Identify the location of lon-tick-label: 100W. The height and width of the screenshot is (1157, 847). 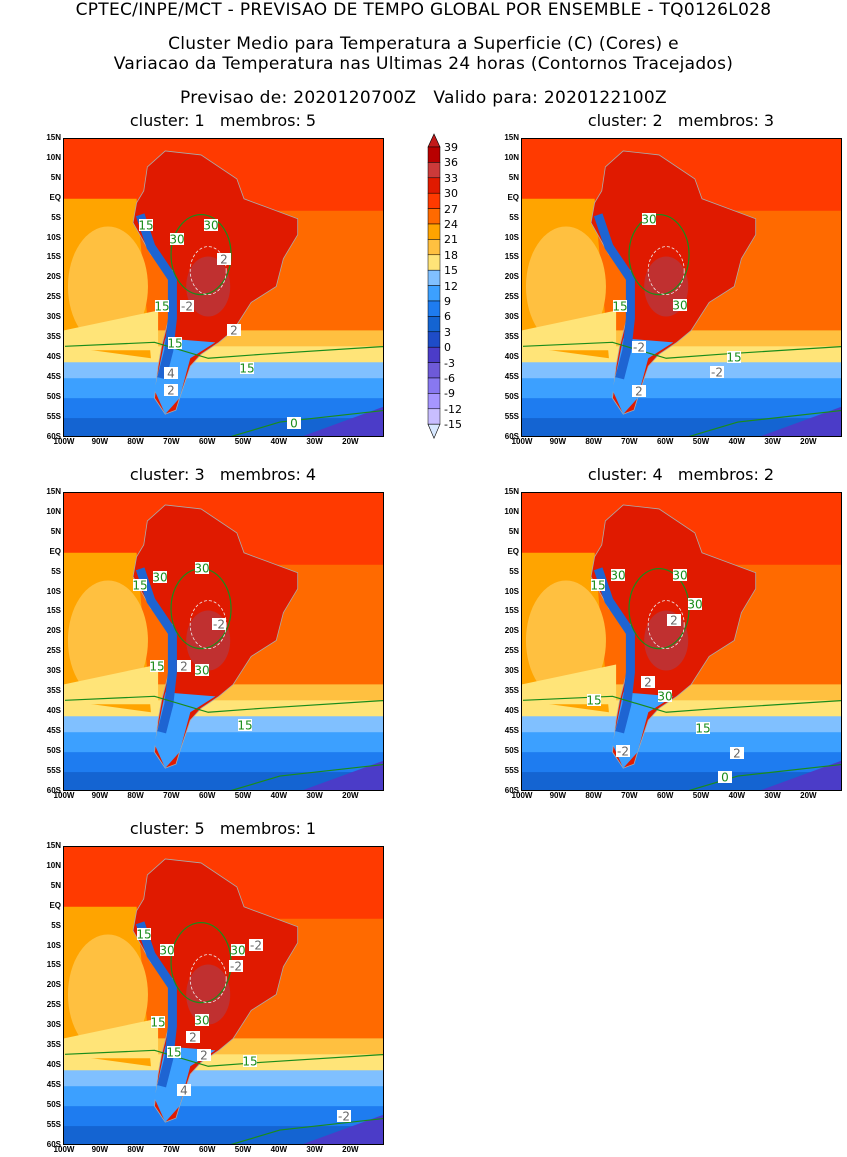
(64, 795).